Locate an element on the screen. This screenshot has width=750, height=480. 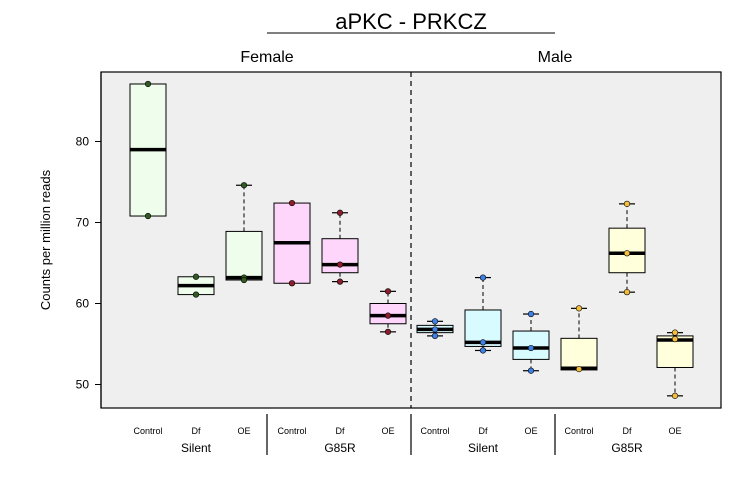
box-female-silent-df is located at coordinates (196, 285).